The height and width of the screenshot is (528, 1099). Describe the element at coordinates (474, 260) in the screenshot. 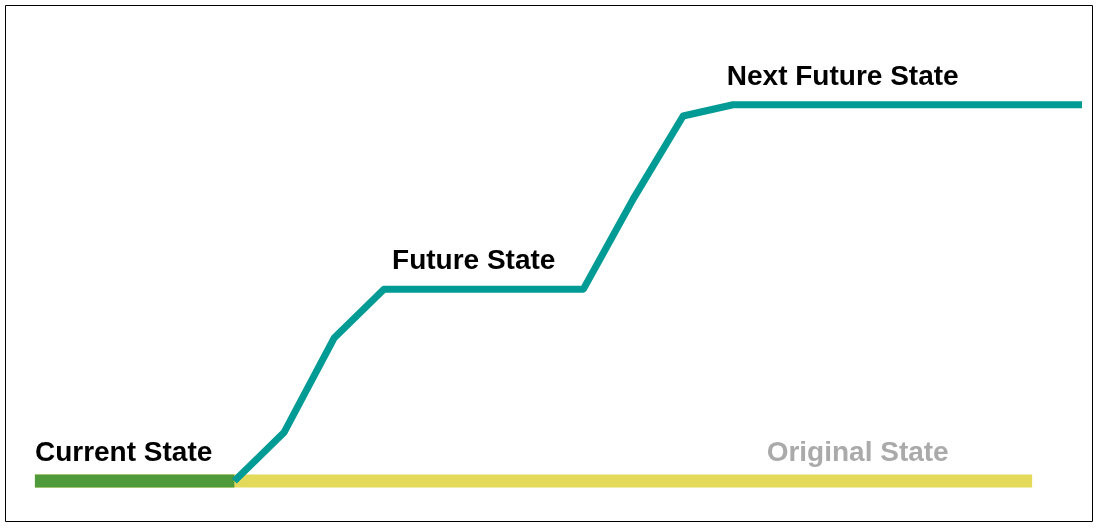

I see `annotation: Future State` at that location.